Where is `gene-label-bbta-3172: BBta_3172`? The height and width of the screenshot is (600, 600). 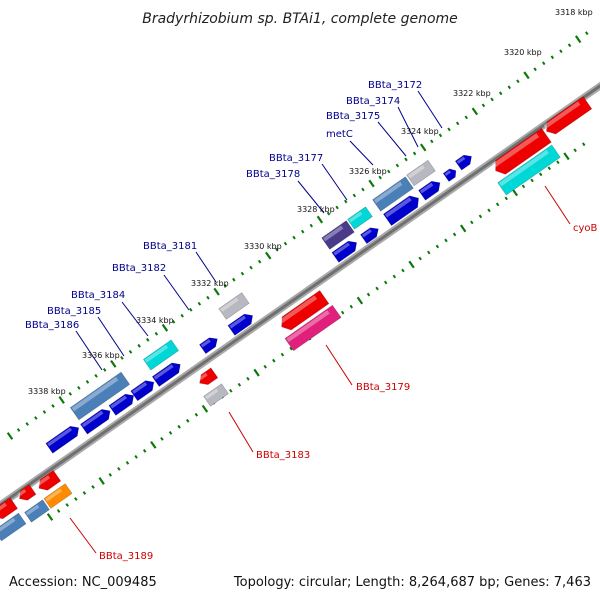 gene-label-bbta-3172: BBta_3172 is located at coordinates (395, 85).